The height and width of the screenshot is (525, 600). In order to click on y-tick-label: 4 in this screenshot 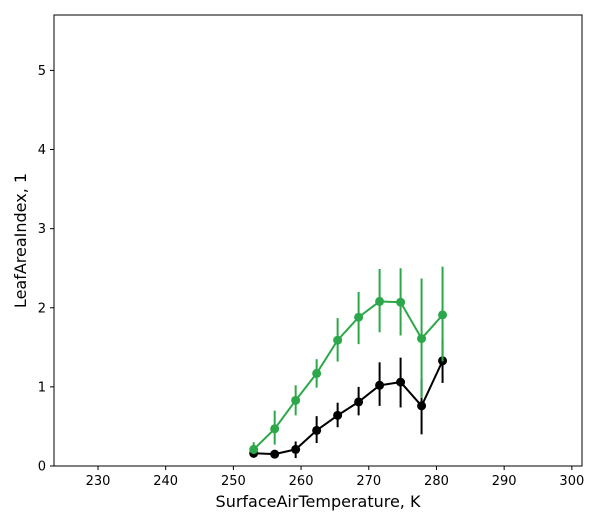, I will do `click(42, 150)`.